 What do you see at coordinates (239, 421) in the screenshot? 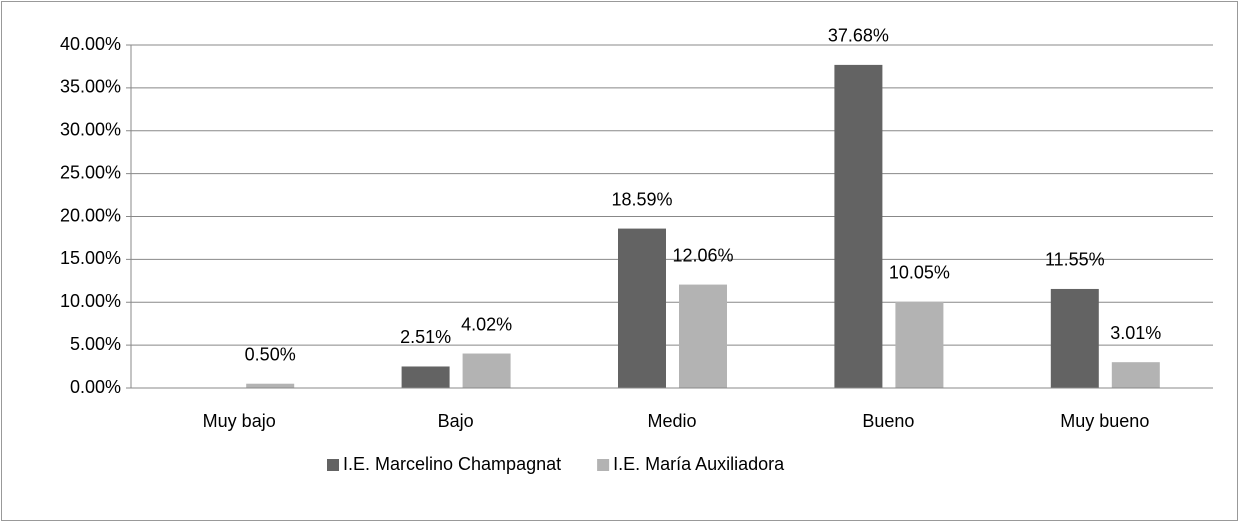
I see `x-tick-label: Muy bajo` at bounding box center [239, 421].